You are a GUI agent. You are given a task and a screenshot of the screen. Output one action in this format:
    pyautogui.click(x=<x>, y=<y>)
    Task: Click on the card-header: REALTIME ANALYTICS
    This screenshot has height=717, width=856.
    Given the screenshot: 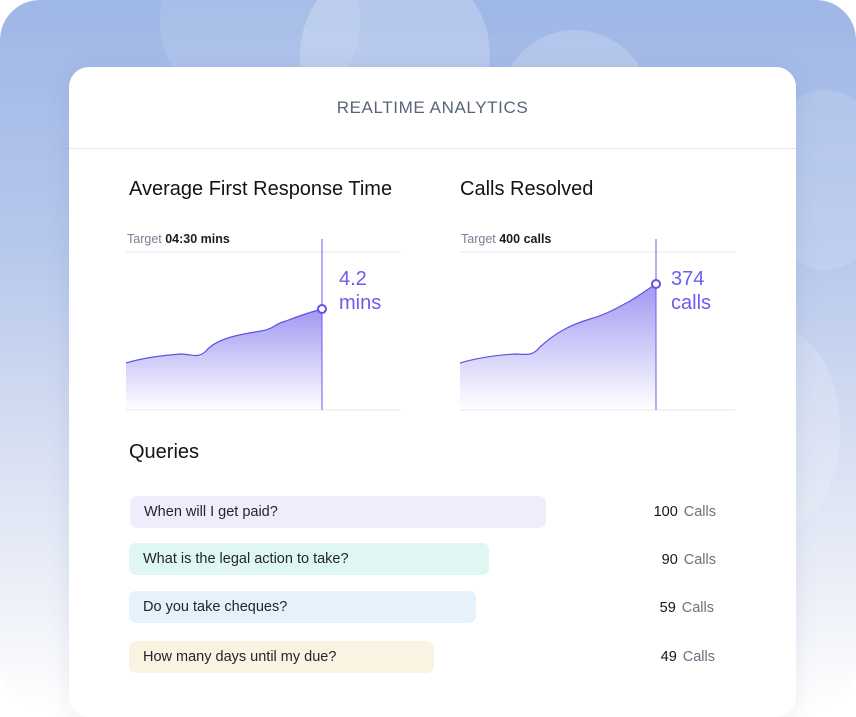 What is the action you would take?
    pyautogui.click(x=432, y=108)
    